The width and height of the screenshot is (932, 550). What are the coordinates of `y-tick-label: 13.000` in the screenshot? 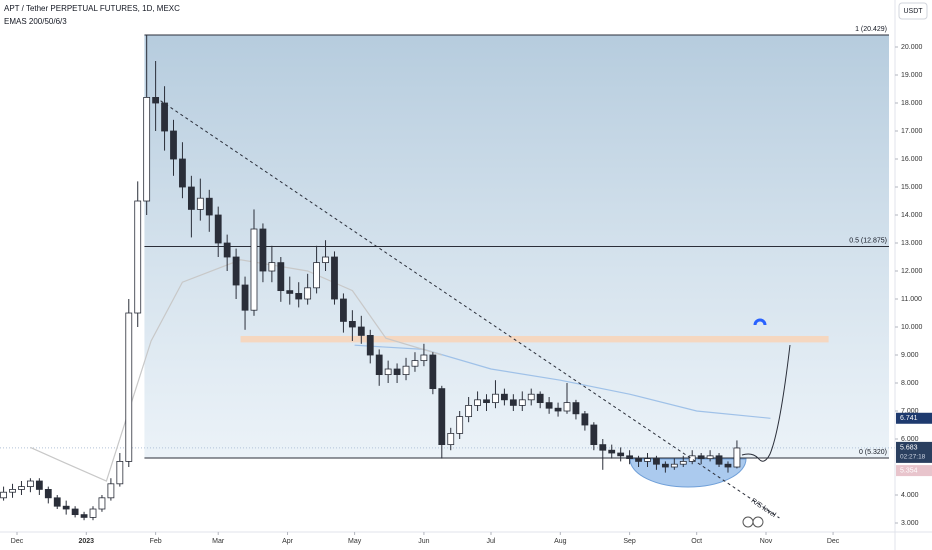 It's located at (912, 243).